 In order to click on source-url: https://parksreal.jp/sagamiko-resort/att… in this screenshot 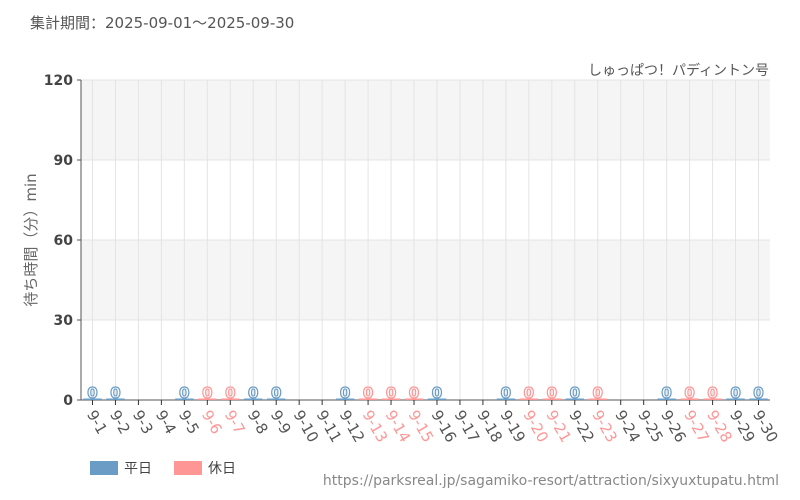, I will do `click(550, 481)`.